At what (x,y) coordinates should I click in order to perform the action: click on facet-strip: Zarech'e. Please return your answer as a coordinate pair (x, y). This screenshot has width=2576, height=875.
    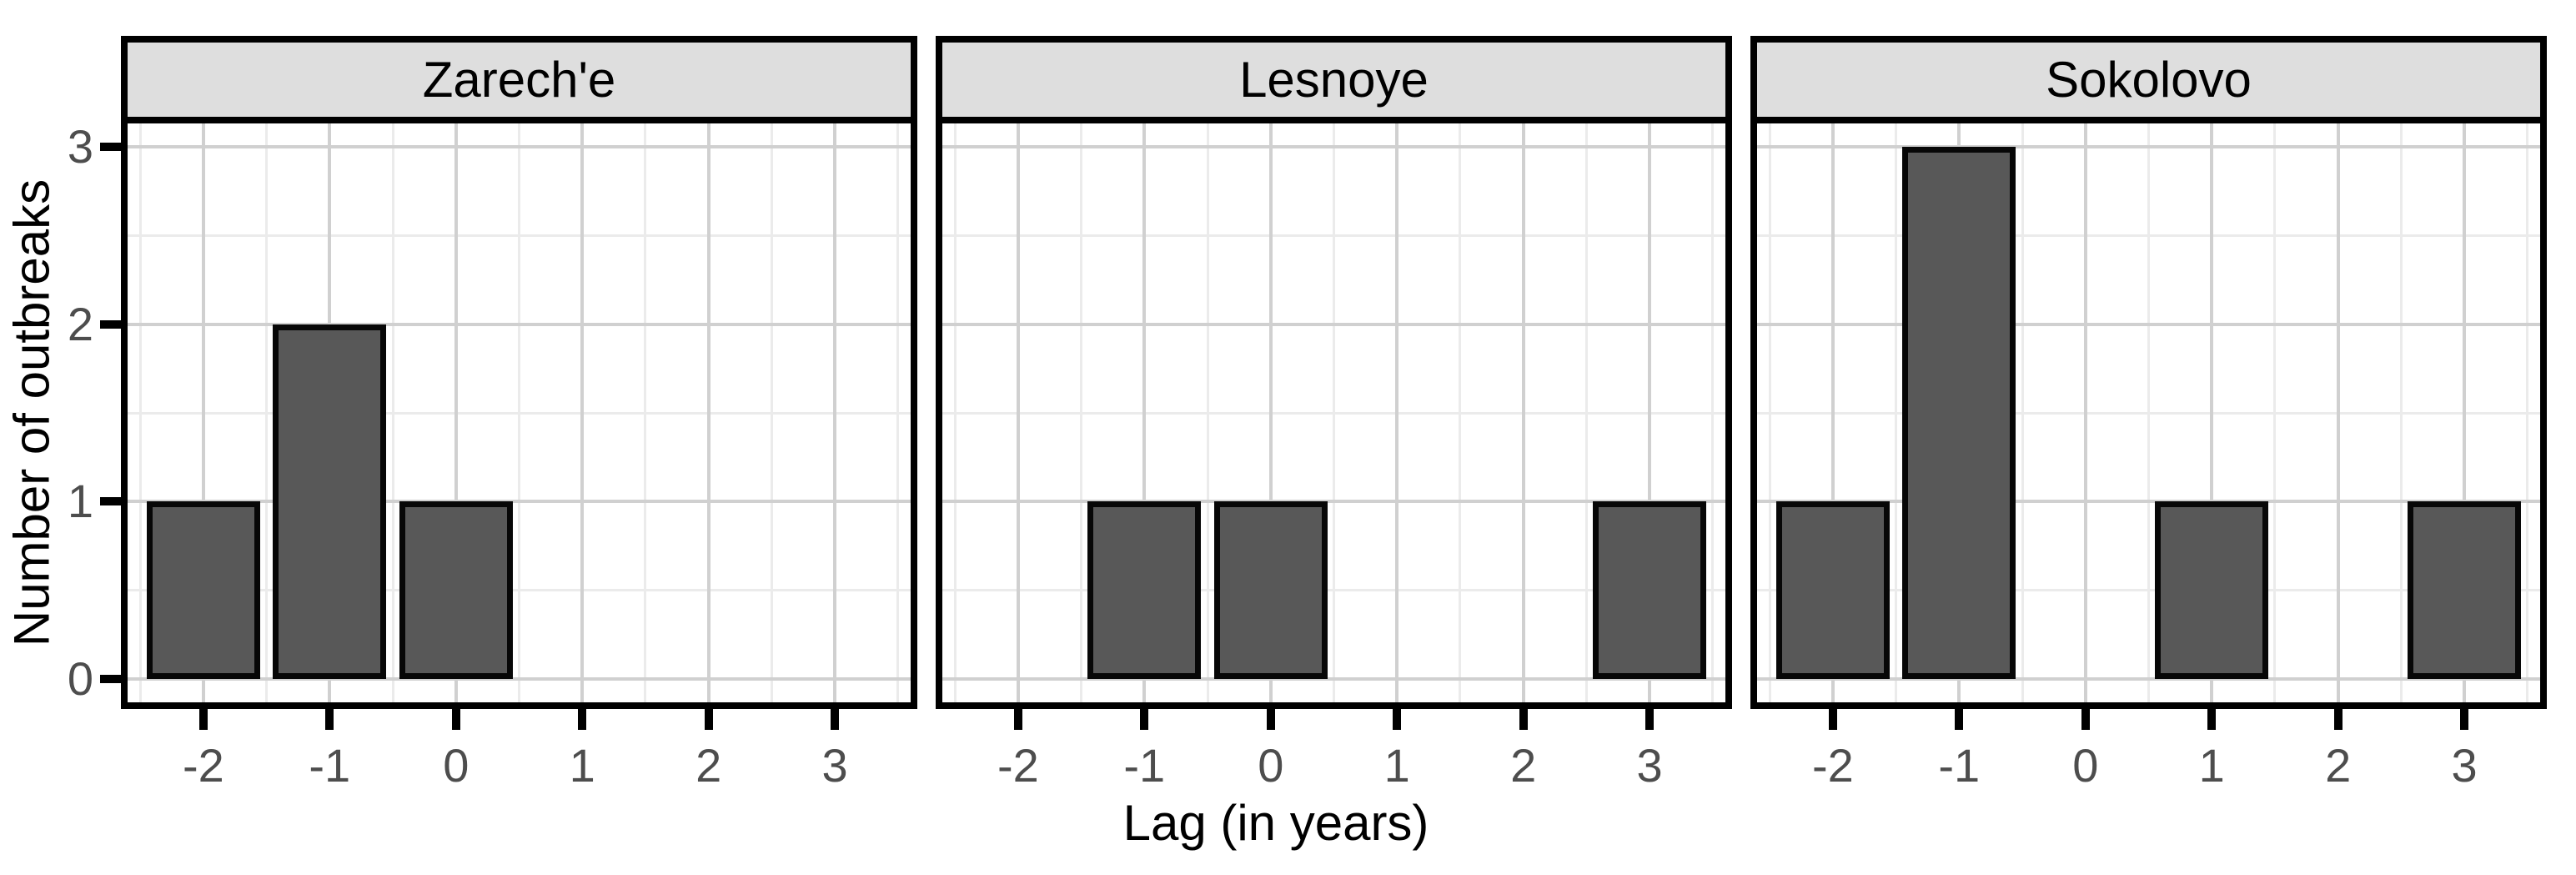
    Looking at the image, I should click on (519, 83).